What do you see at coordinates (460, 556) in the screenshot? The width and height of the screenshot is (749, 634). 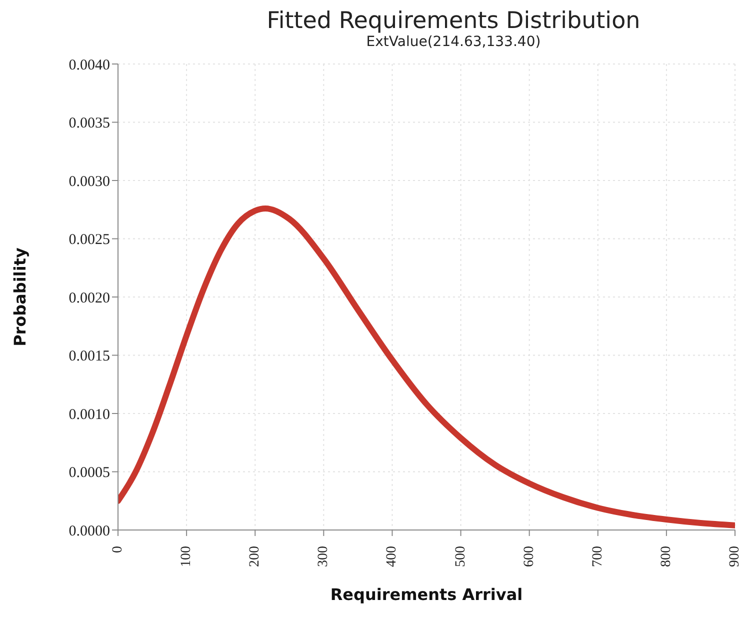 I see `x-tick-label: 500` at bounding box center [460, 556].